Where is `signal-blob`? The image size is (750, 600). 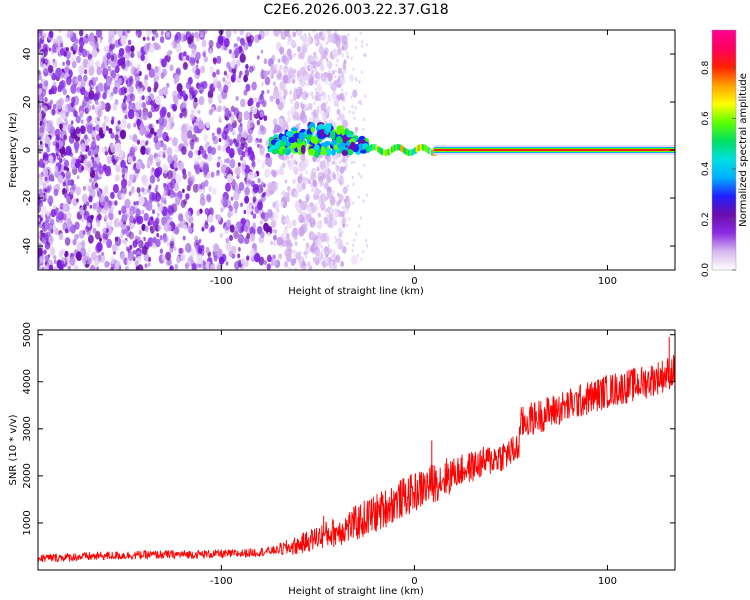 signal-blob is located at coordinates (316, 154).